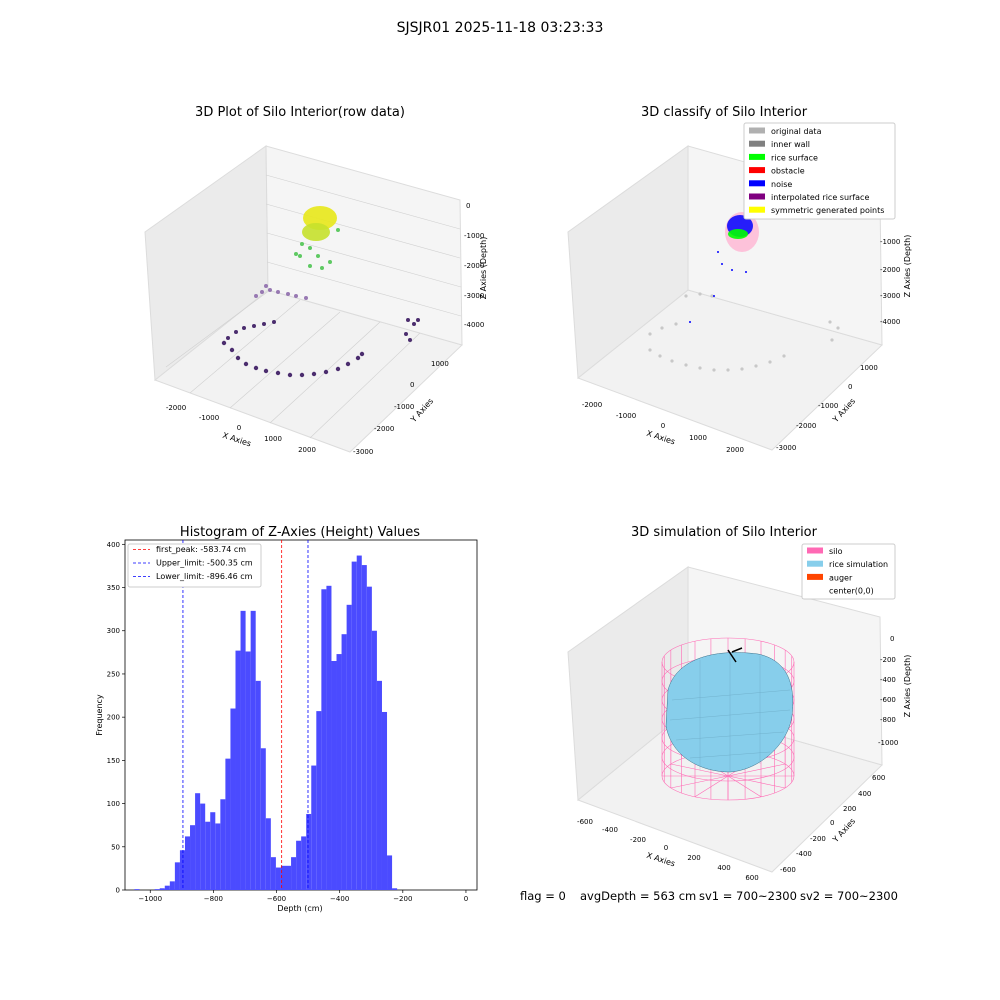  I want to click on raw-3d-points, so click(320, 292).